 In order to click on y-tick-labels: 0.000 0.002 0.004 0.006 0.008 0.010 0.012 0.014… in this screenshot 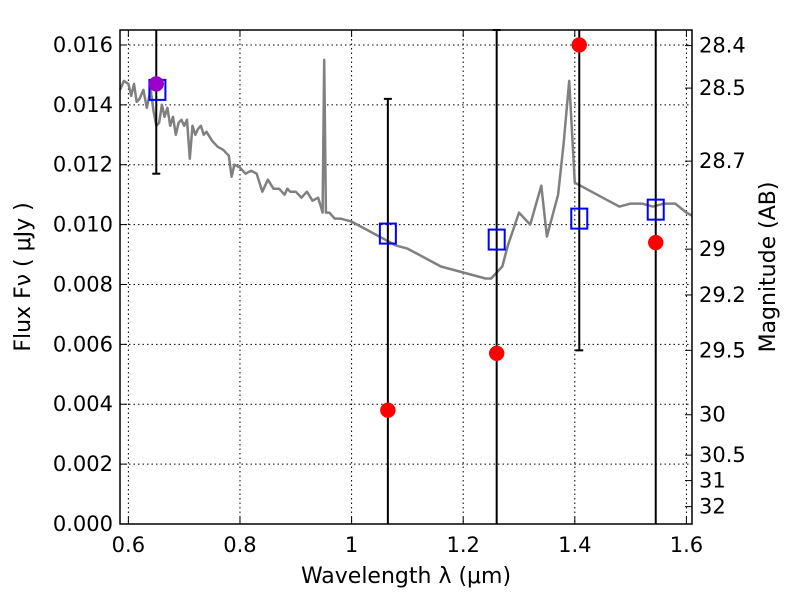, I will do `click(83, 284)`.